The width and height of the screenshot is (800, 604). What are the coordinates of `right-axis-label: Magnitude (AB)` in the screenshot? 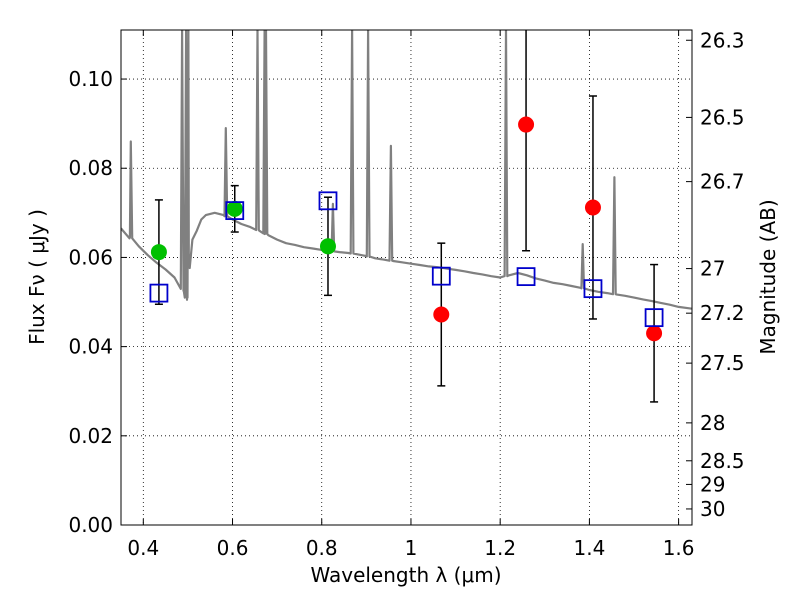 It's located at (768, 276).